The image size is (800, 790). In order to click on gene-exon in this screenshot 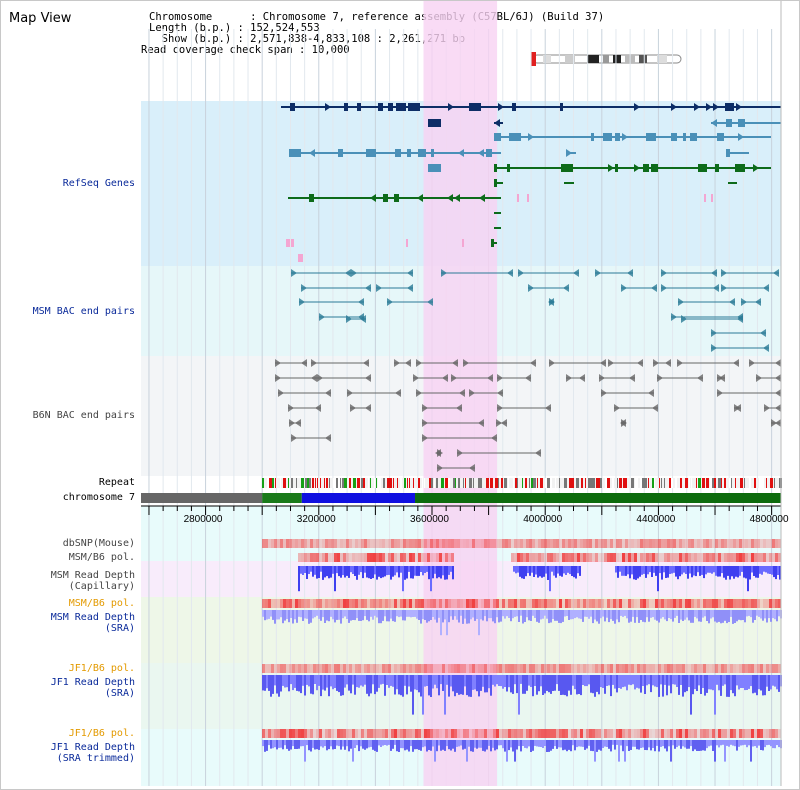, I will do `click(434, 123)`.